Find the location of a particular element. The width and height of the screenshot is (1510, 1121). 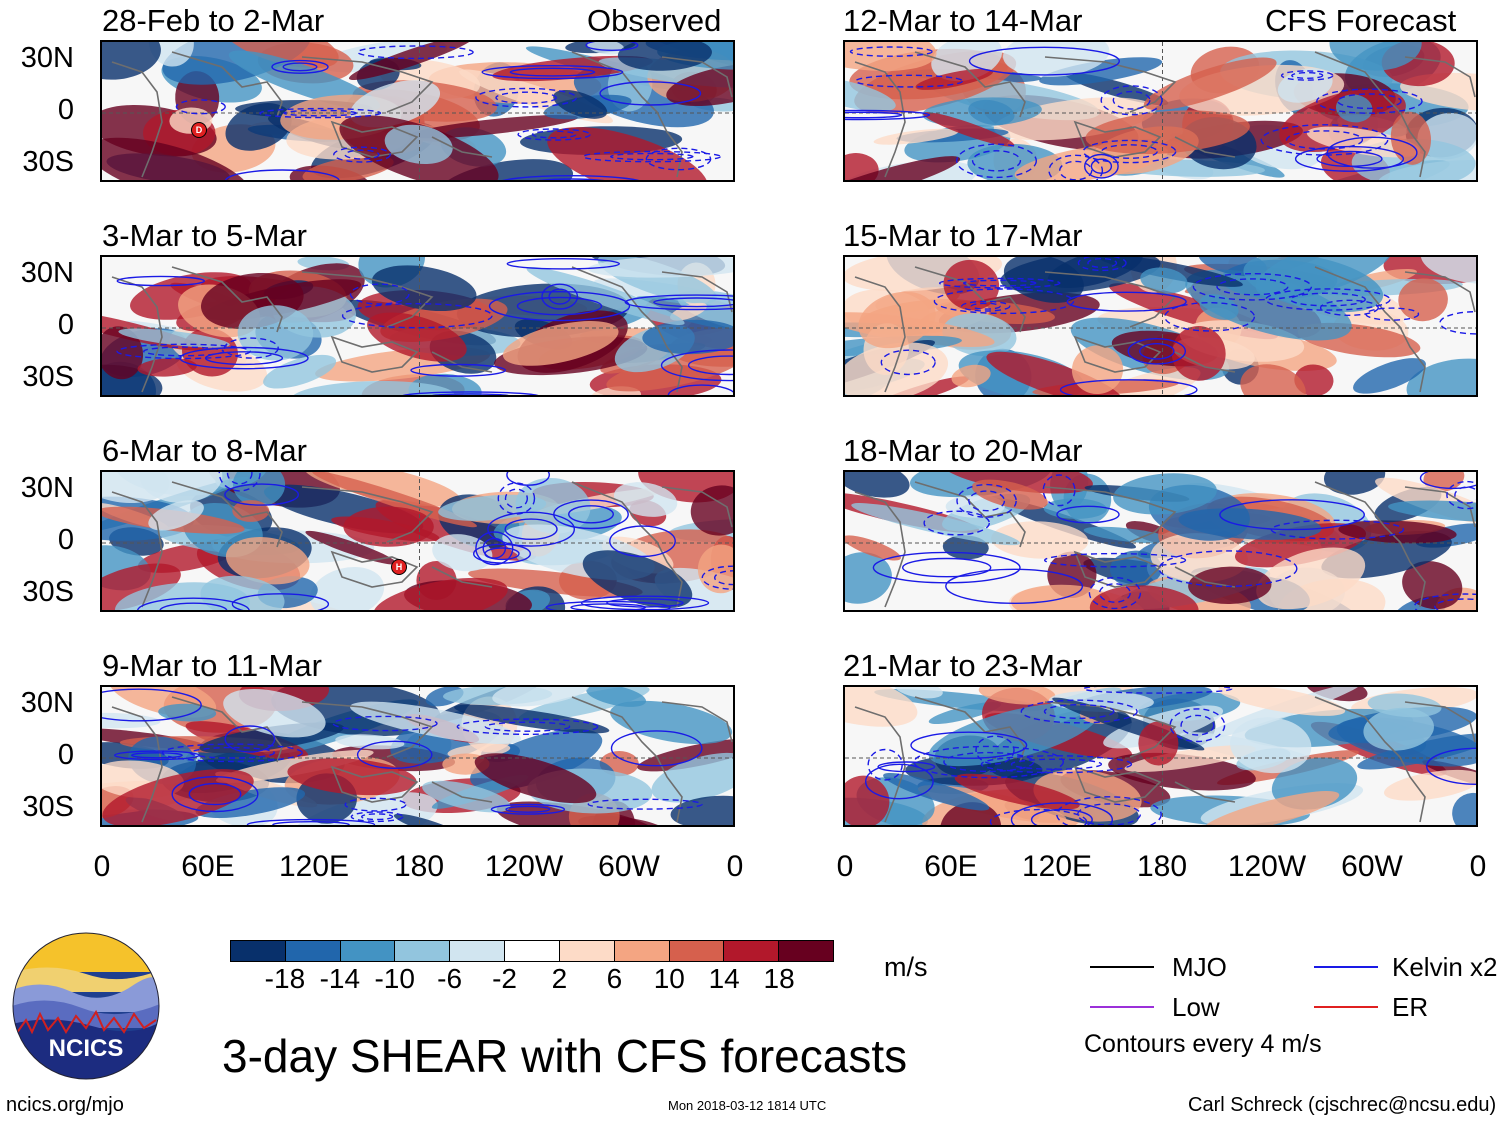

logo-text: NCICS is located at coordinates (86, 1048).